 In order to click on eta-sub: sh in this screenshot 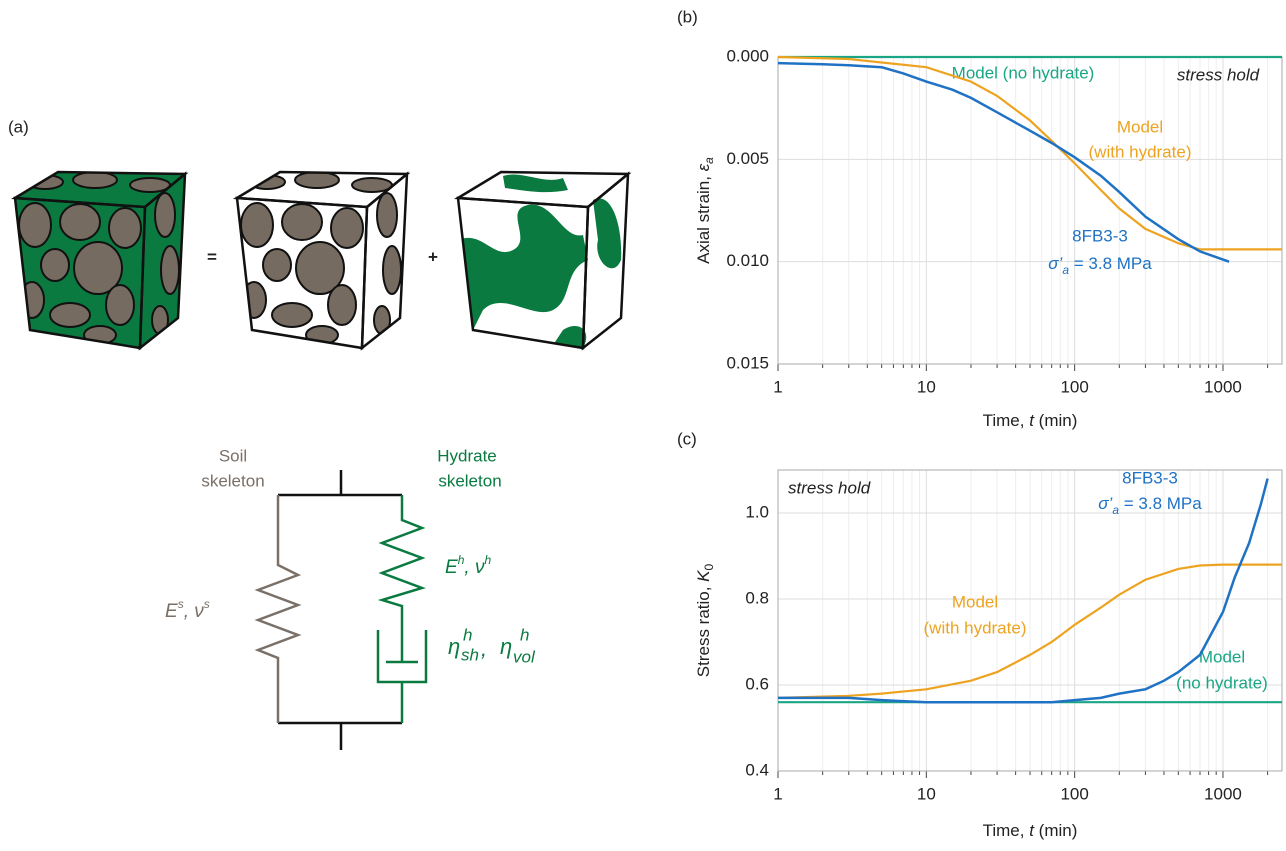, I will do `click(470, 654)`.